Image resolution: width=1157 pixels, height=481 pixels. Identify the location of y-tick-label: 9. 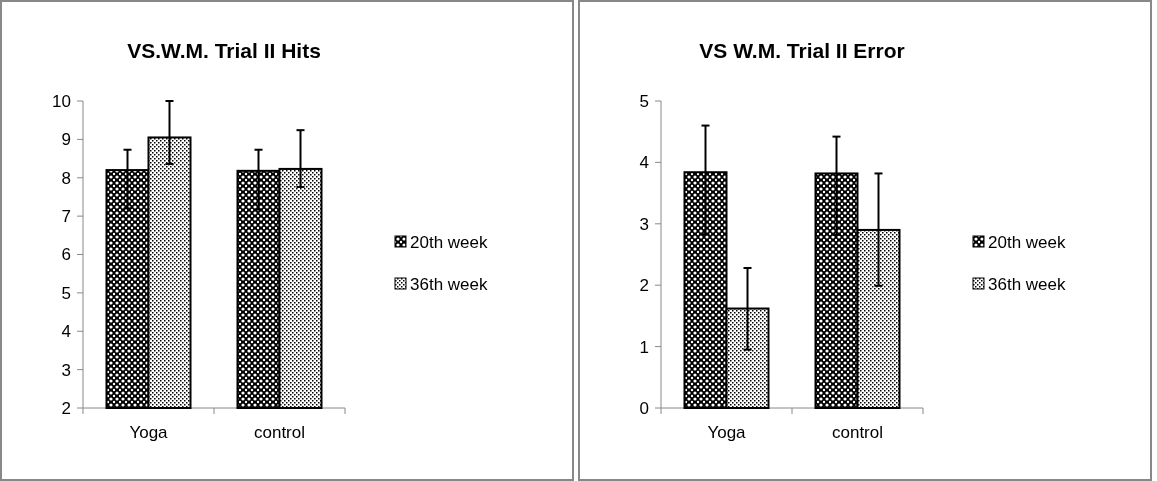
(66, 140).